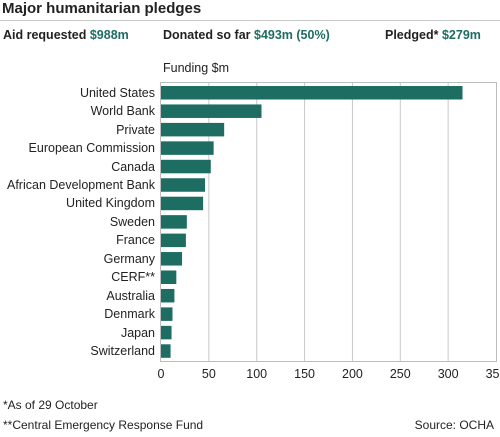 This screenshot has height=437, width=500. Describe the element at coordinates (103, 425) in the screenshot. I see `footnote-cerf: **Central Emergency Response Fund` at that location.